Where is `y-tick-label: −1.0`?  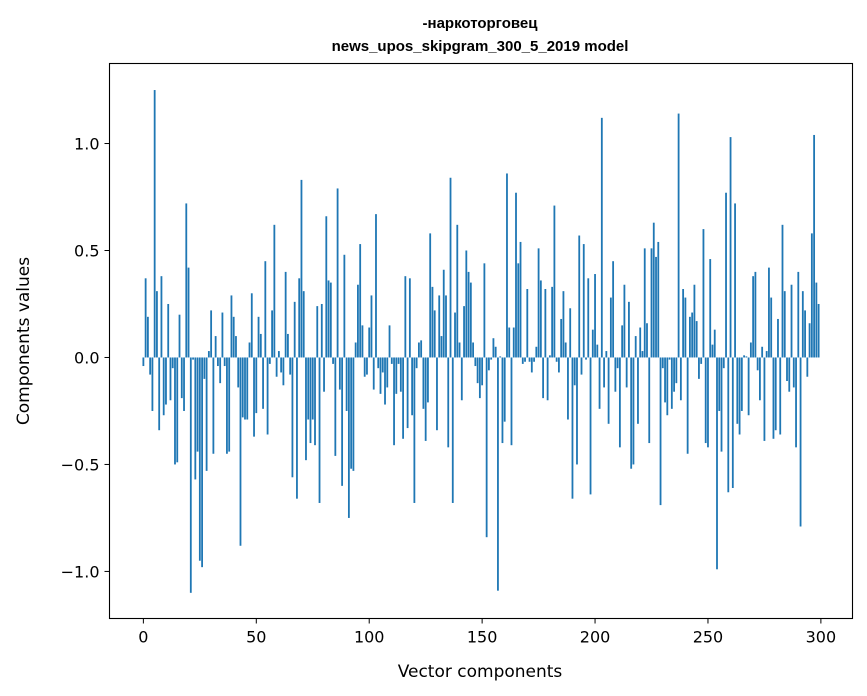 y-tick-label: −1.0 is located at coordinates (80, 571).